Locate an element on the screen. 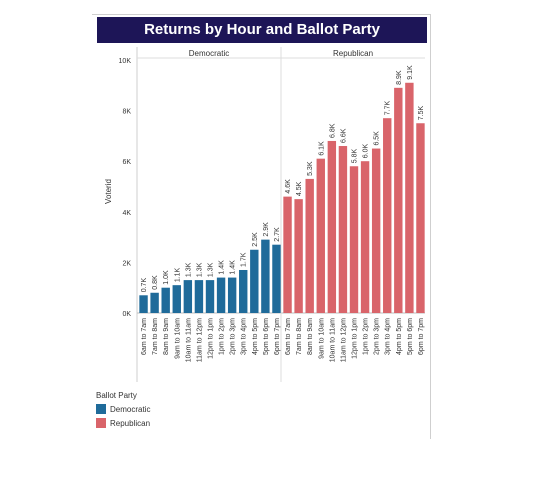 This screenshot has height=477, width=537. data-label: 9.1K is located at coordinates (410, 72).